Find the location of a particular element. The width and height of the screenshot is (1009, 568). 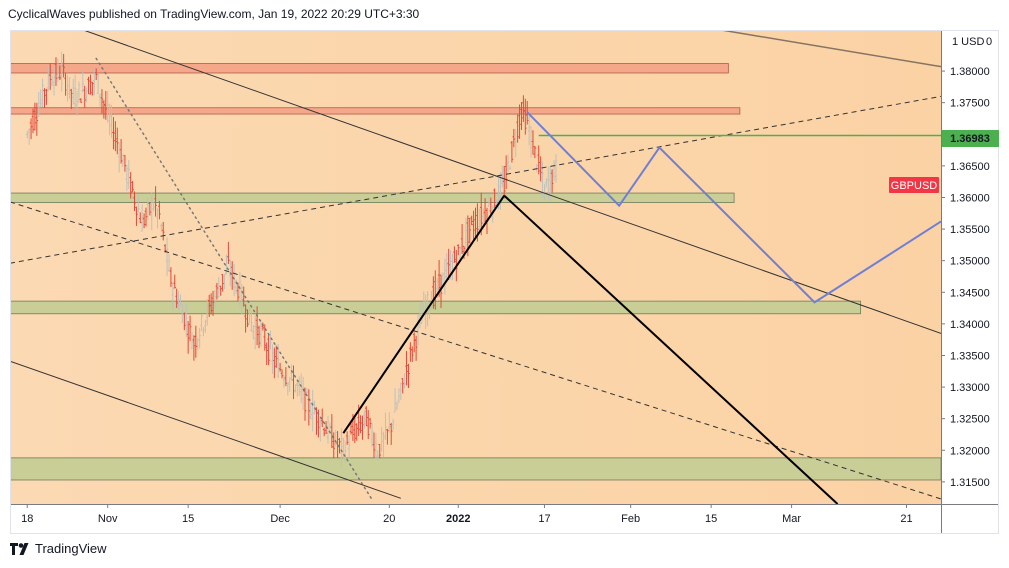

y-tick-label: 1.31500 is located at coordinates (970, 483).